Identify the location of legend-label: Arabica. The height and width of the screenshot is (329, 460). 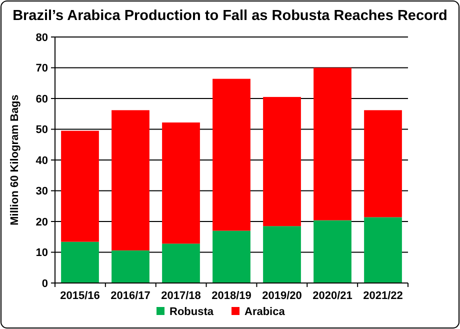
(265, 312).